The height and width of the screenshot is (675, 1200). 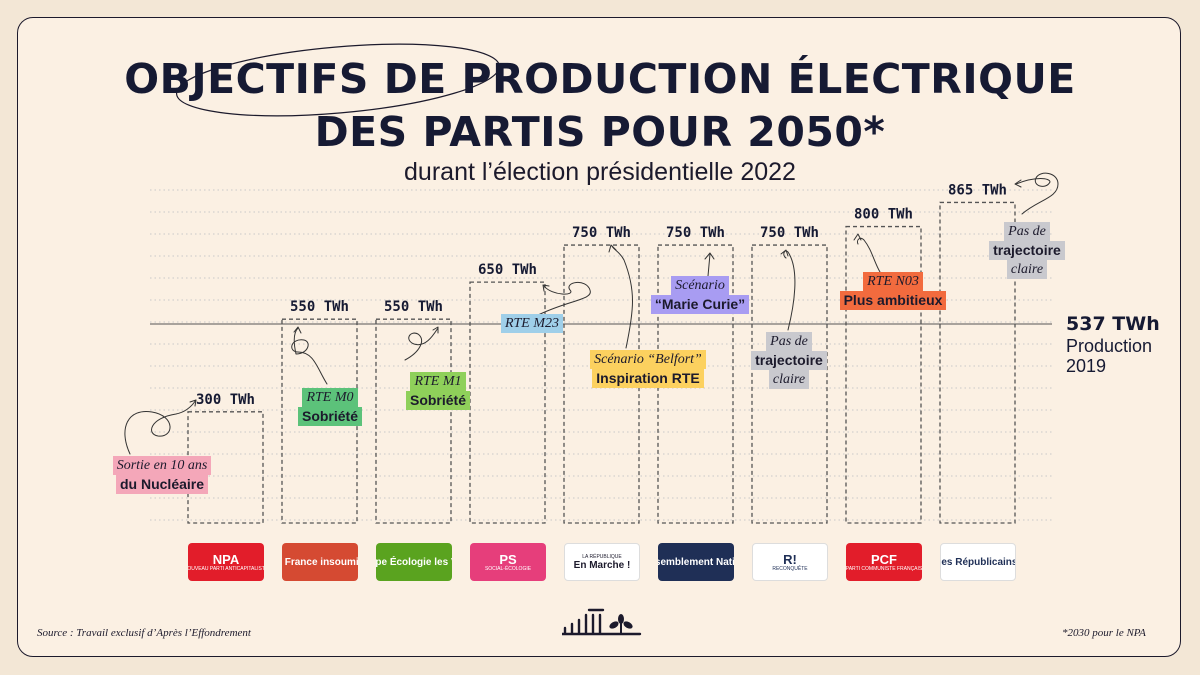 I want to click on annotation-2: RTE M0 Sobriété, so click(x=330, y=407).